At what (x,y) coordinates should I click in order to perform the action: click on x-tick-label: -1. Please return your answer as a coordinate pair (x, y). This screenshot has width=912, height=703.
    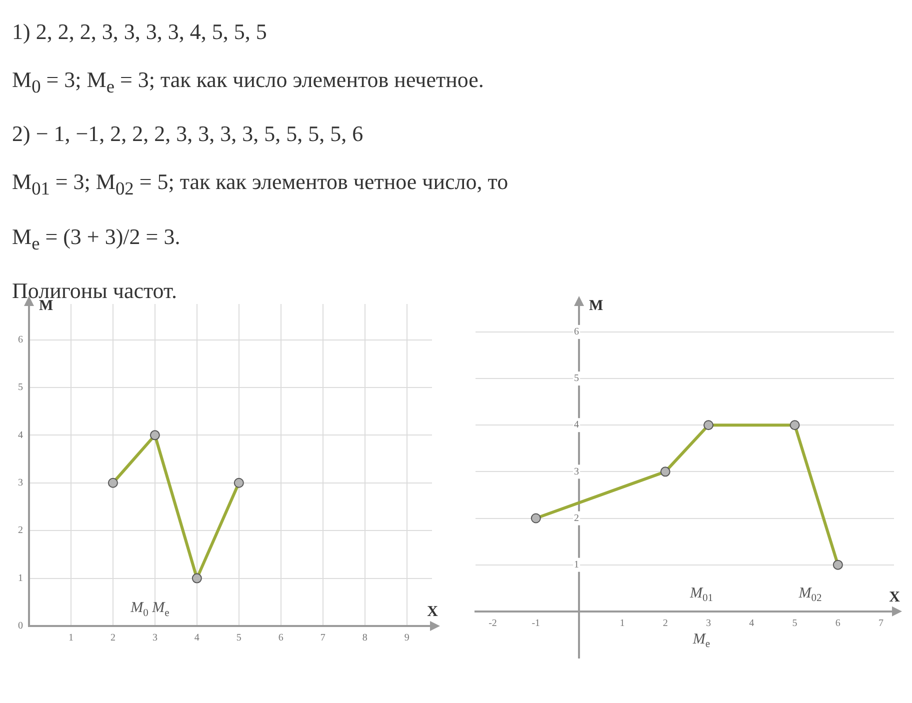
    Looking at the image, I should click on (536, 624).